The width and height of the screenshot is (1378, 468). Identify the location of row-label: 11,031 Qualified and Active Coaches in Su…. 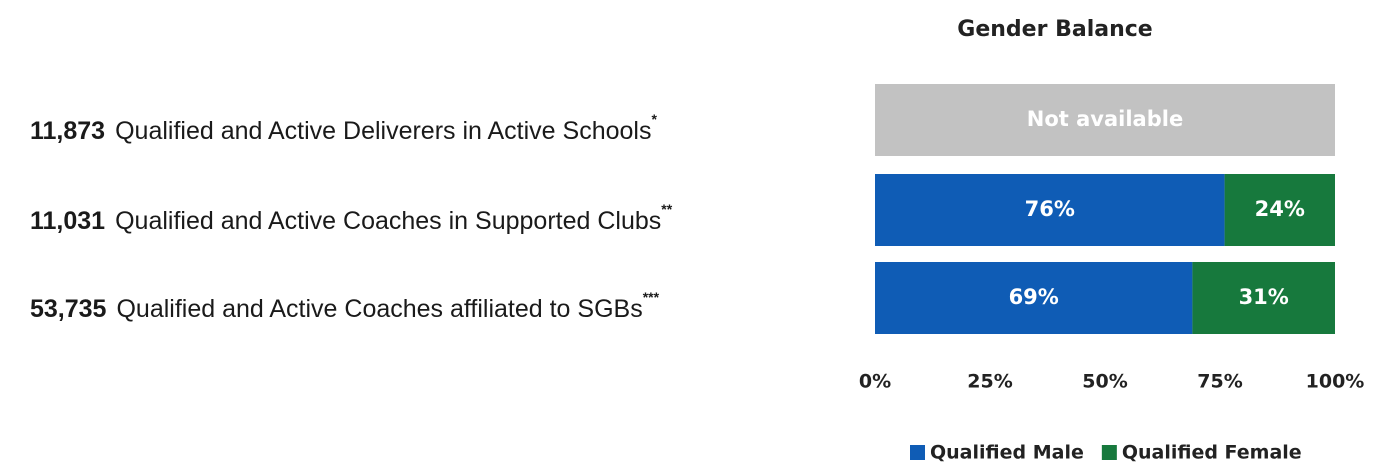
(351, 218).